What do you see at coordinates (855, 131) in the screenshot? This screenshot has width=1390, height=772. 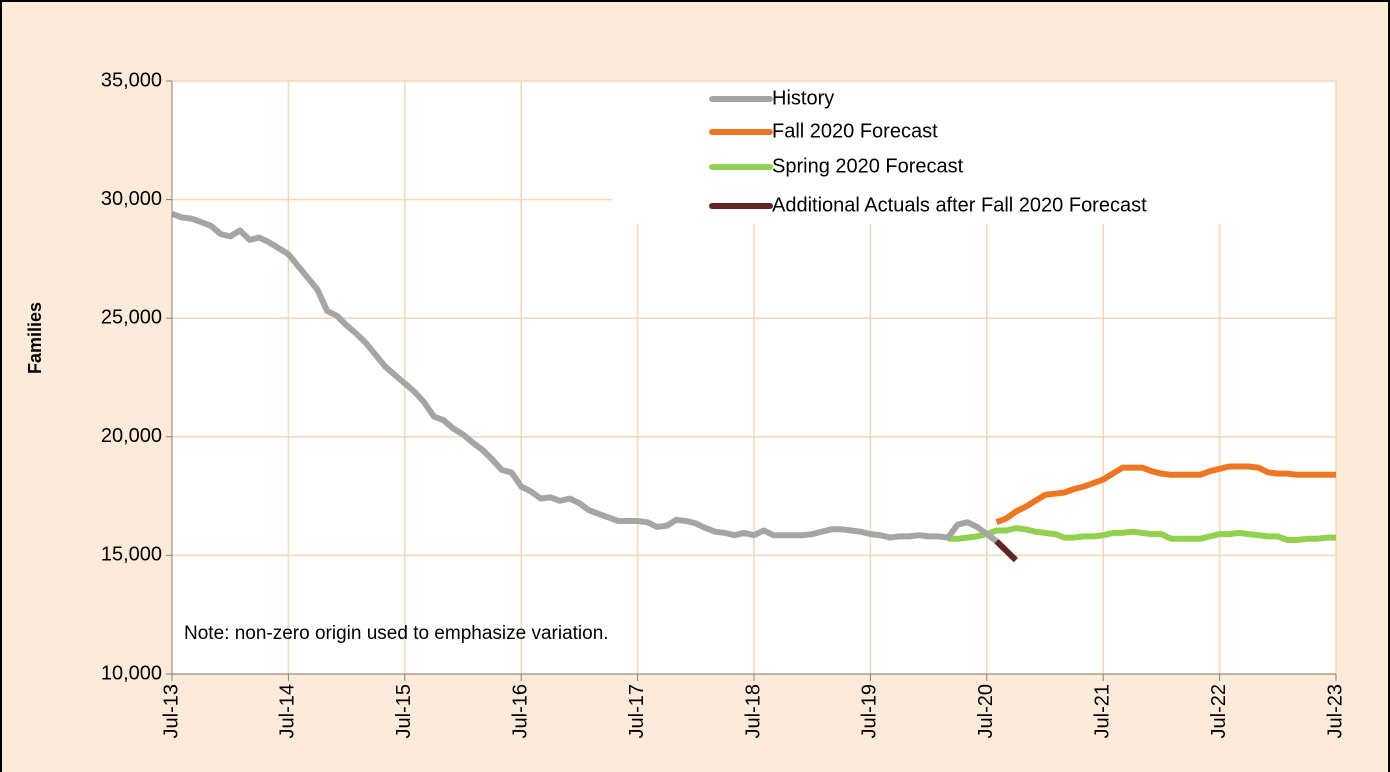 I see `legend-label: Fall 2020 Forecast` at bounding box center [855, 131].